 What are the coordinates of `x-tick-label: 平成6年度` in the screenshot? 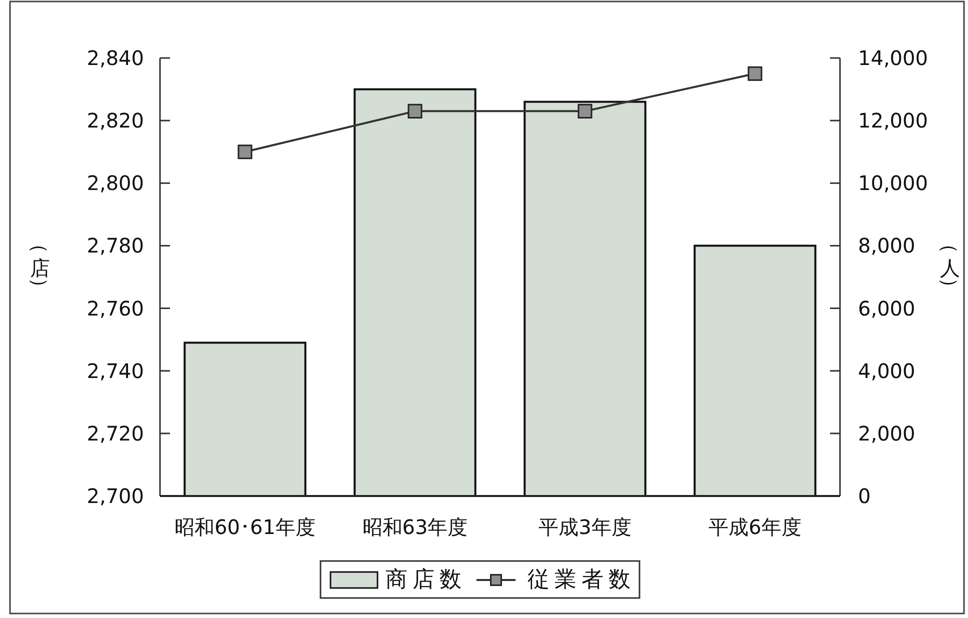 It's located at (755, 527).